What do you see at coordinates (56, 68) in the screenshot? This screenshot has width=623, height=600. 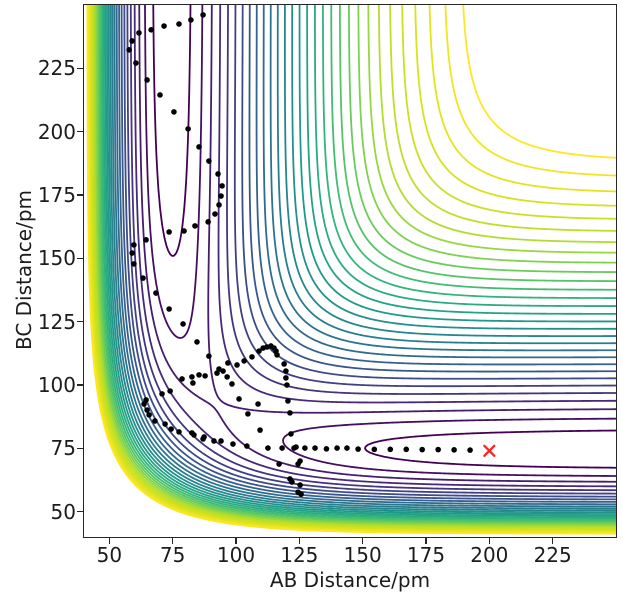 I see `y-tick-label: 225` at bounding box center [56, 68].